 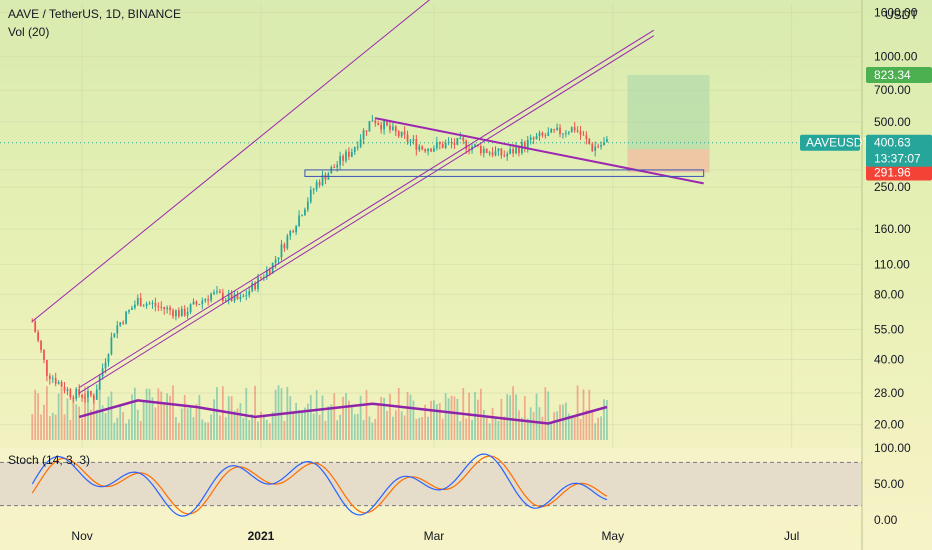 What do you see at coordinates (668, 112) in the screenshot?
I see `profit-zone` at bounding box center [668, 112].